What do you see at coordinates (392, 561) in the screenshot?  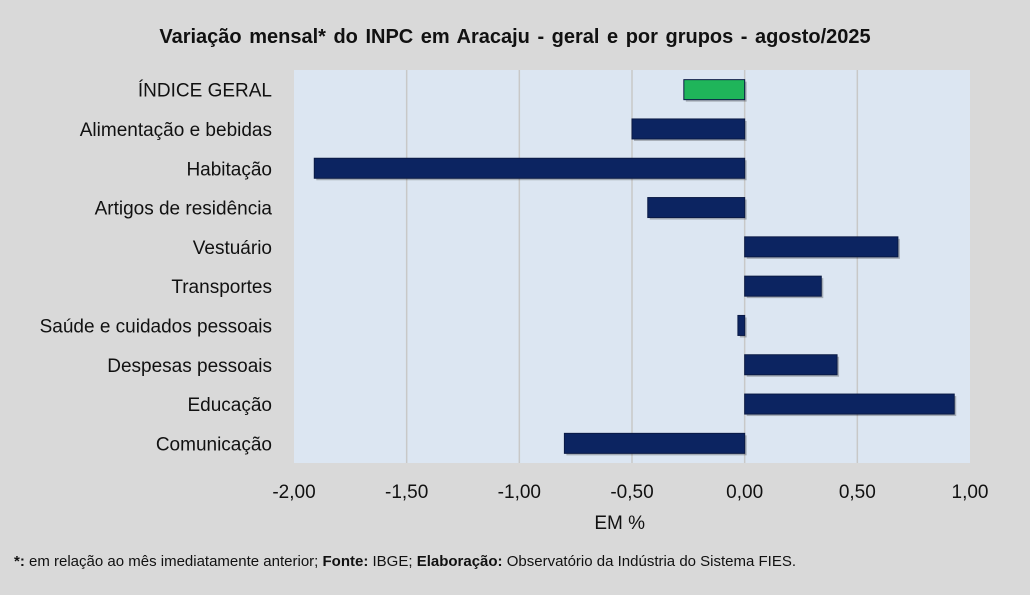 I see `footnote-source-text: IBGE;` at bounding box center [392, 561].